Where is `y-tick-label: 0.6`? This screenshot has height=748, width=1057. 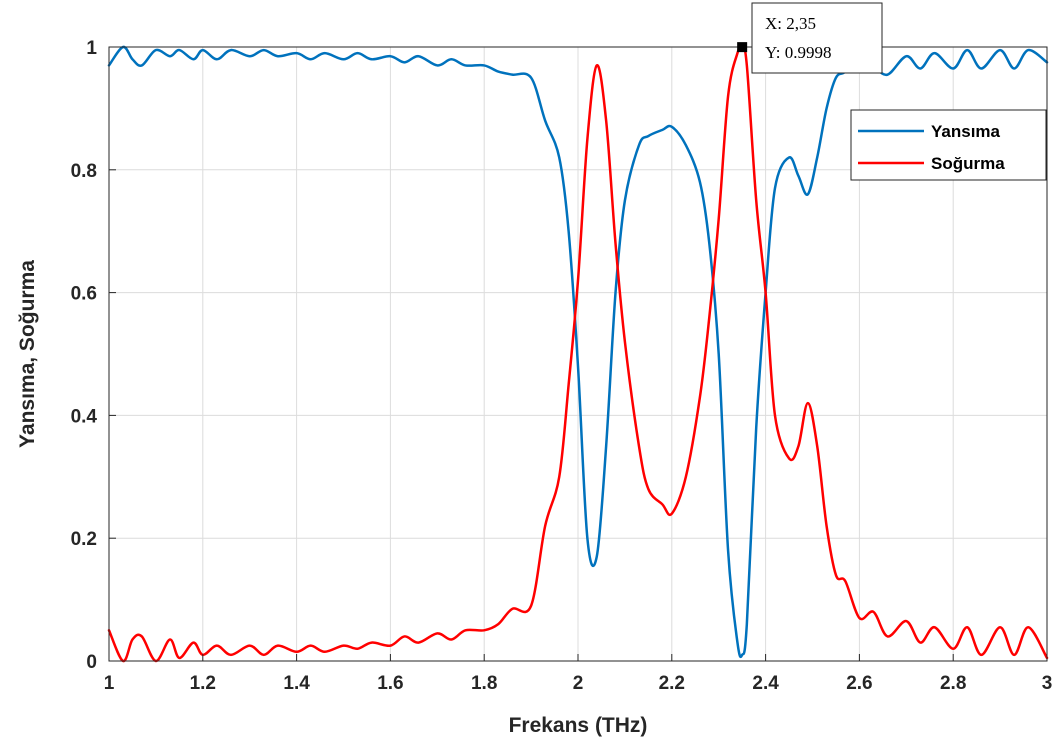
y-tick-label: 0.6 is located at coordinates (84, 294).